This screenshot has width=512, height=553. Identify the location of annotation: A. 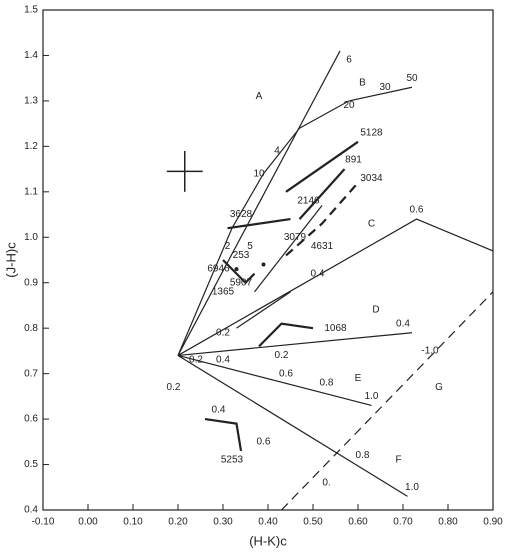
(259, 96).